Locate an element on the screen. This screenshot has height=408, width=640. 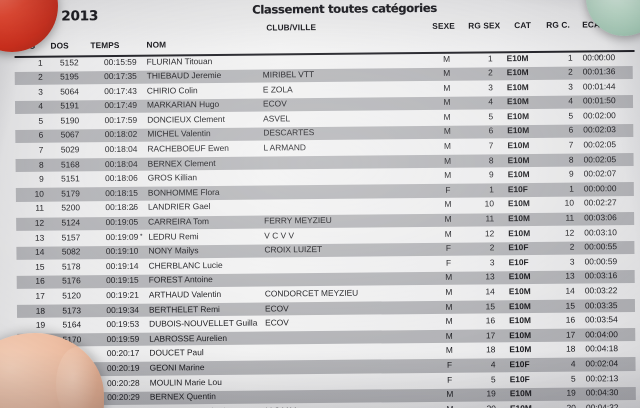
cell-nom: MICHEL Valentin is located at coordinates (179, 134).